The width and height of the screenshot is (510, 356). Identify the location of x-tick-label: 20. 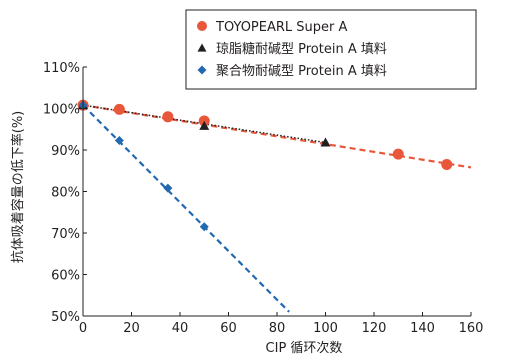
(131, 328).